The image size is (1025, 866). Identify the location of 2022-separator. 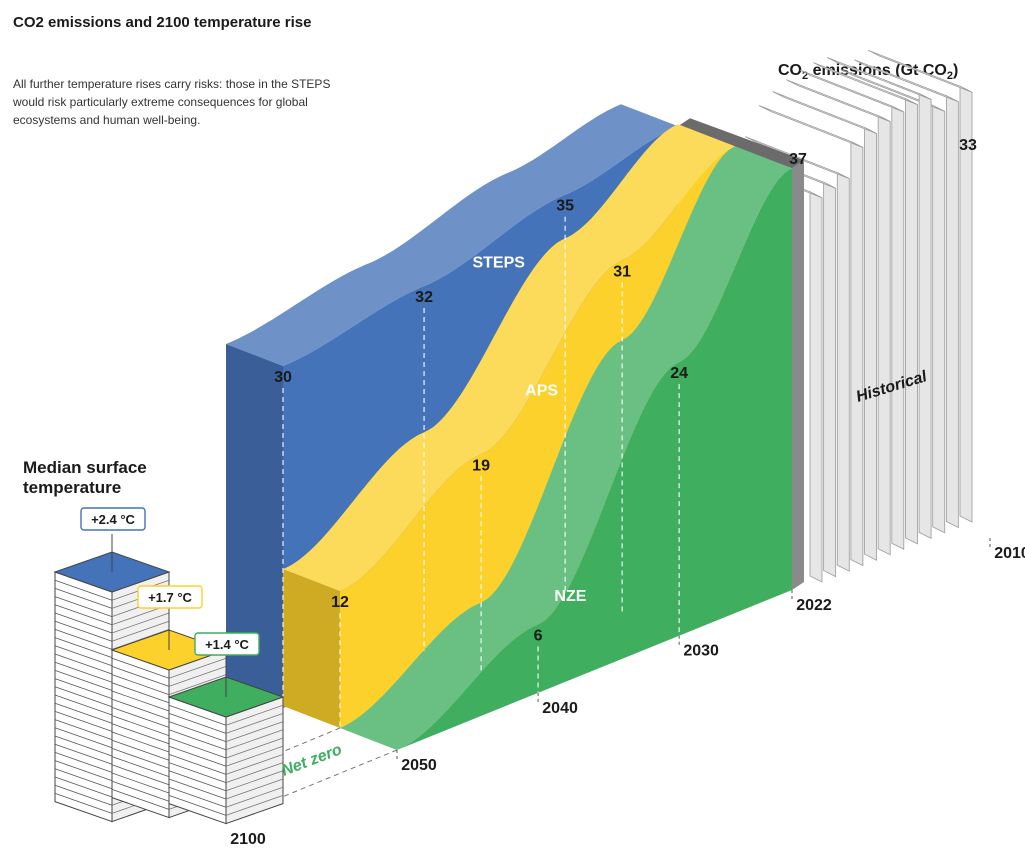
(741, 354).